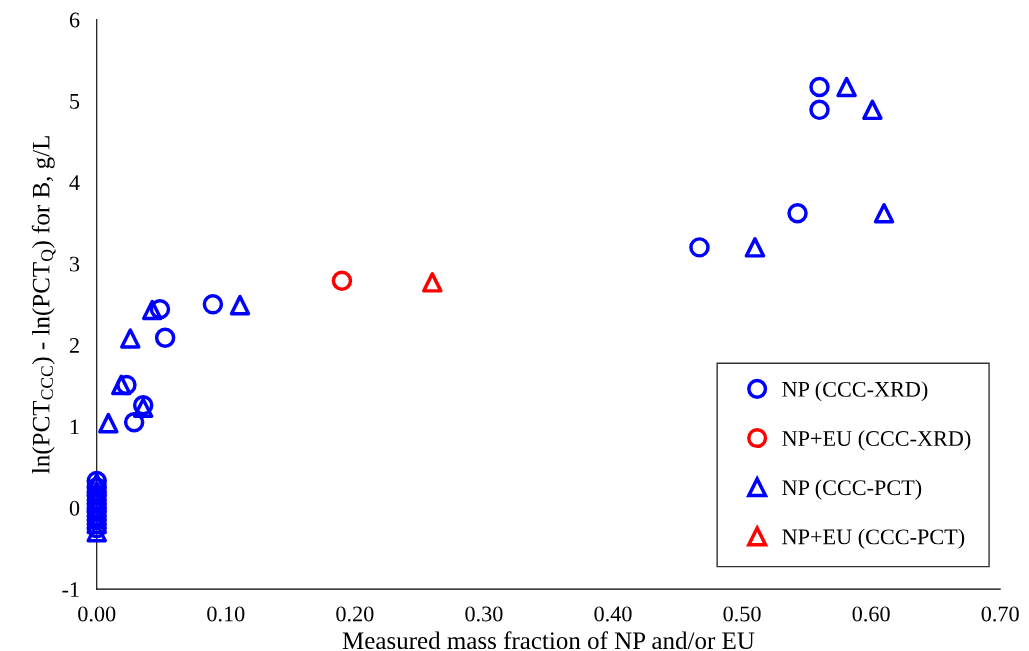  I want to click on legend-label: NP (CCC-XRD), so click(855, 391).